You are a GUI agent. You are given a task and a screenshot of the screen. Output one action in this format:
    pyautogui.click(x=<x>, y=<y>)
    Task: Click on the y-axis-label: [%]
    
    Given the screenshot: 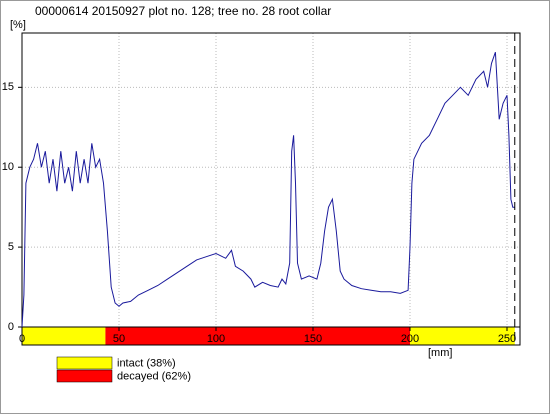 What is the action you would take?
    pyautogui.click(x=18, y=25)
    